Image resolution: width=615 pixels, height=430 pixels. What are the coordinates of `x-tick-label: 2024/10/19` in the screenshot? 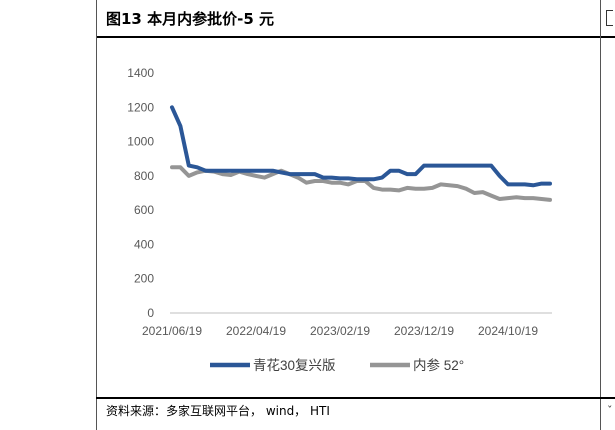 It's located at (508, 331).